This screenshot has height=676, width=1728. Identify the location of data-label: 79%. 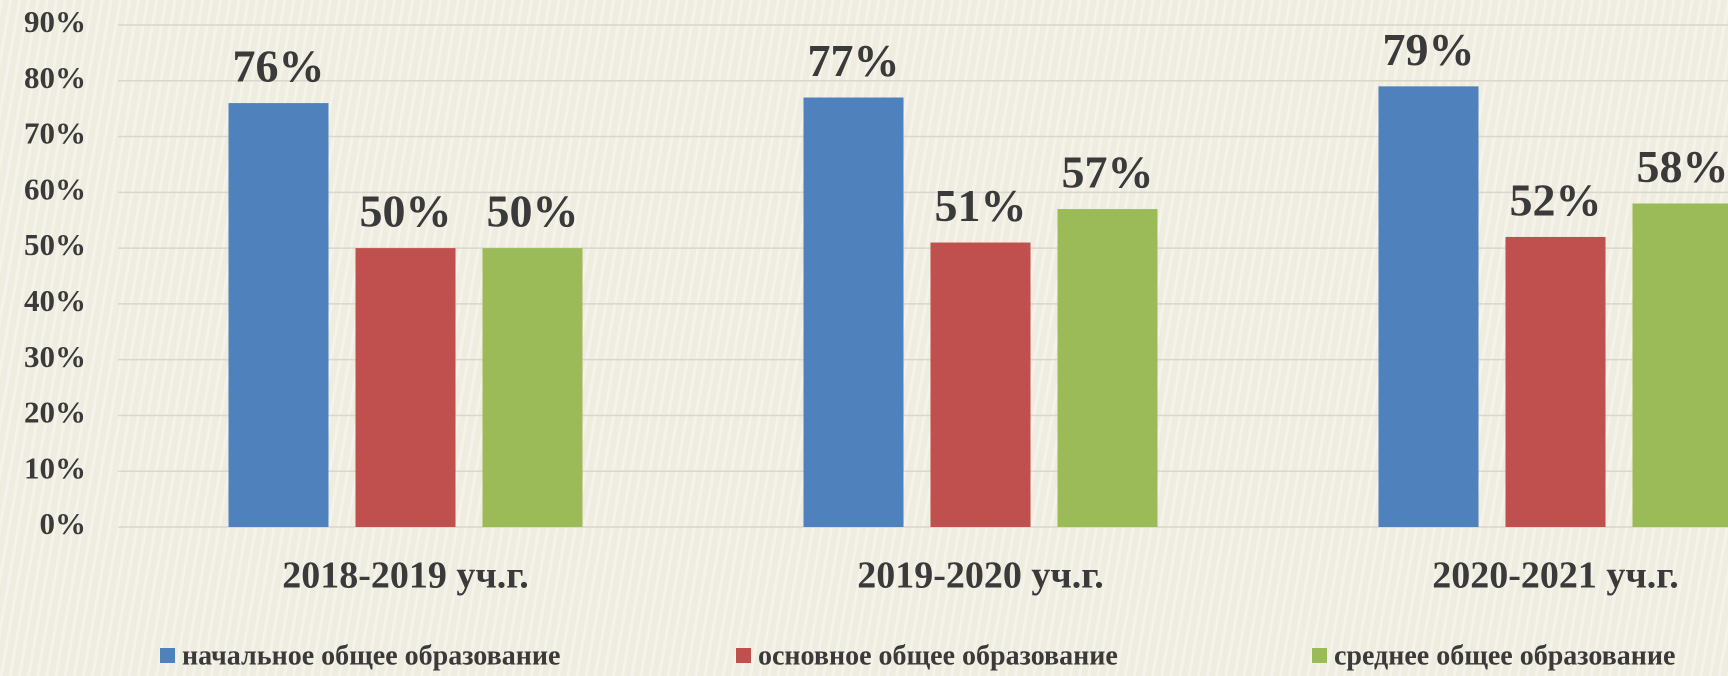
(1429, 49).